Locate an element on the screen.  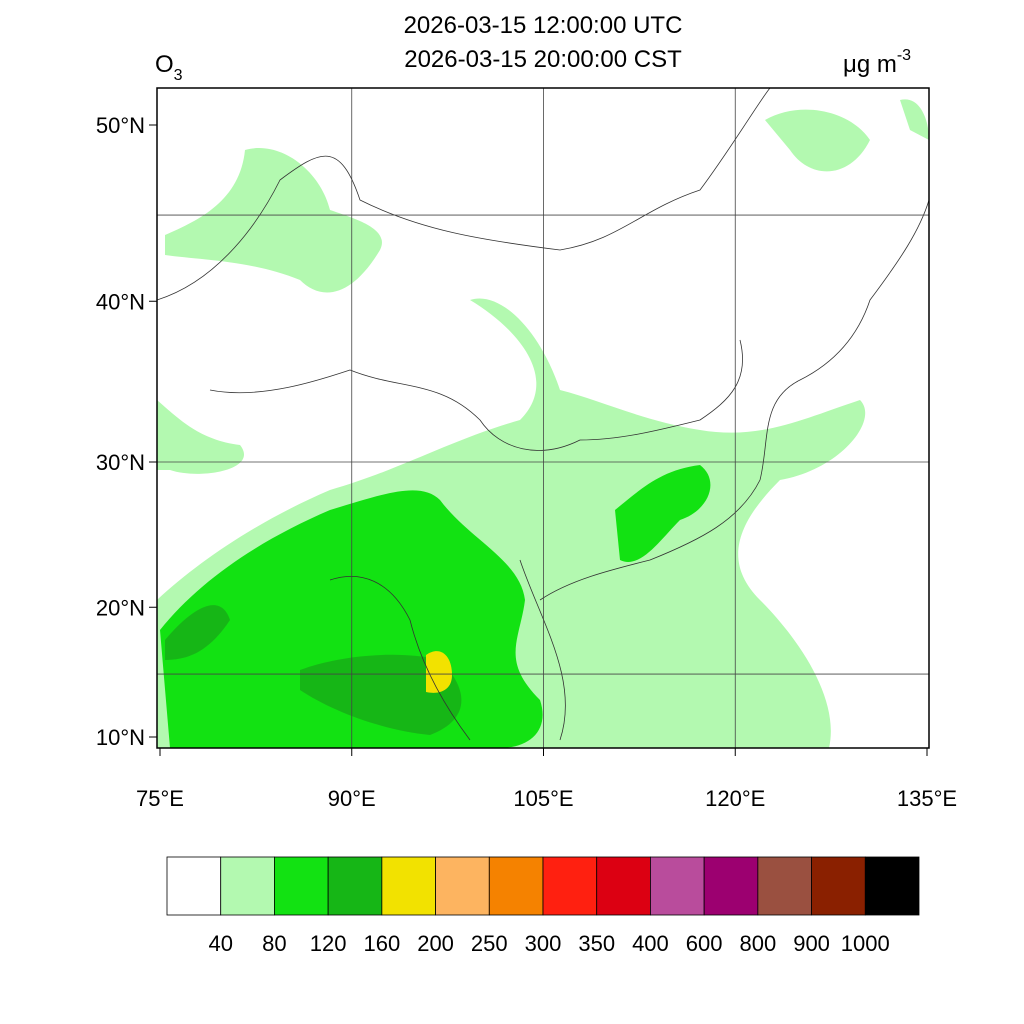
units-superscript: -3 is located at coordinates (904, 55).